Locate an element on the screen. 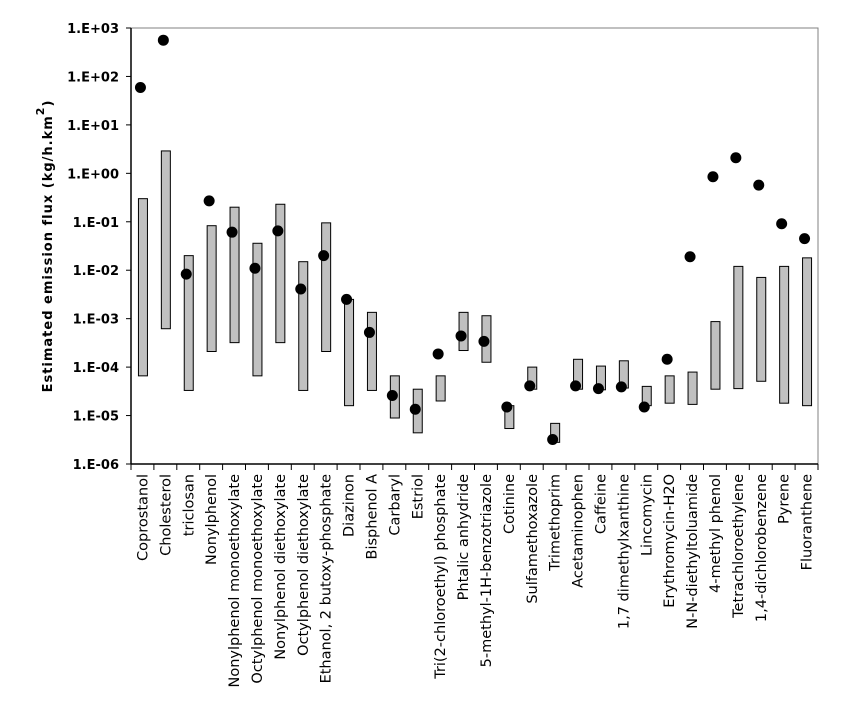  category-label: Phtalic anhydride is located at coordinates (464, 537).